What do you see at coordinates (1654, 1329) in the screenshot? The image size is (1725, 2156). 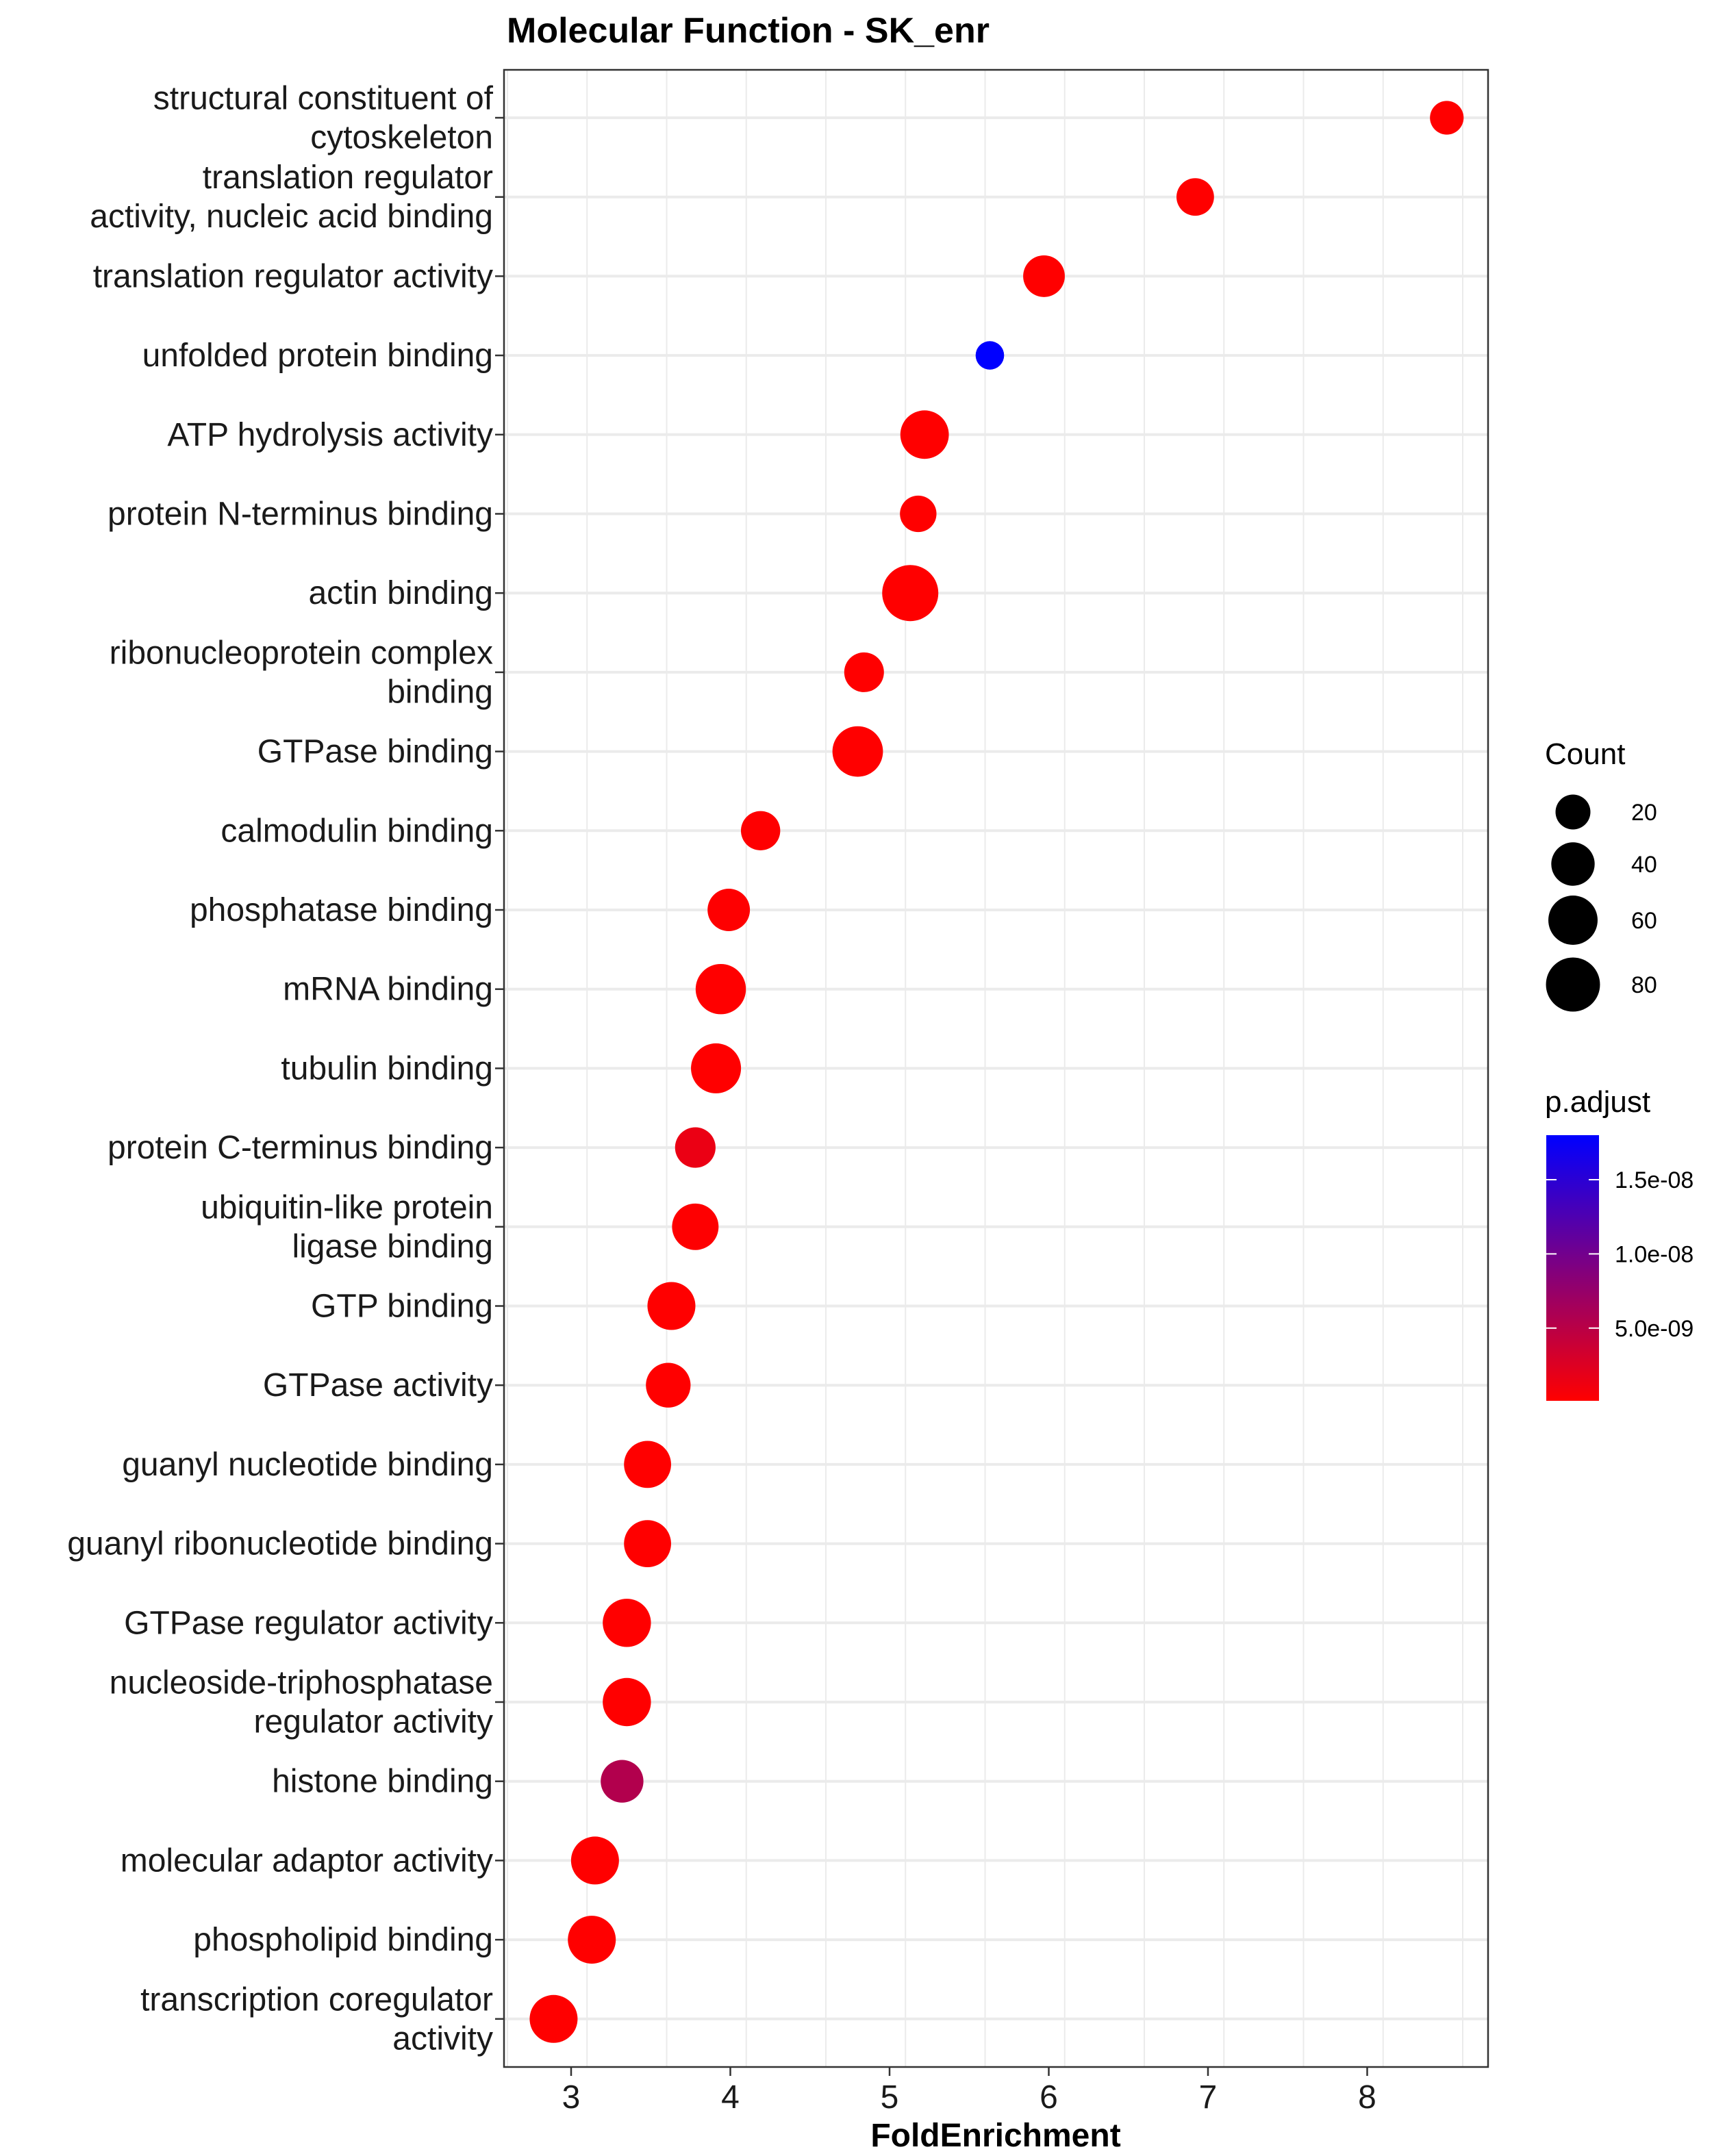 I see `color-legend-label: 5.0e-09` at bounding box center [1654, 1329].